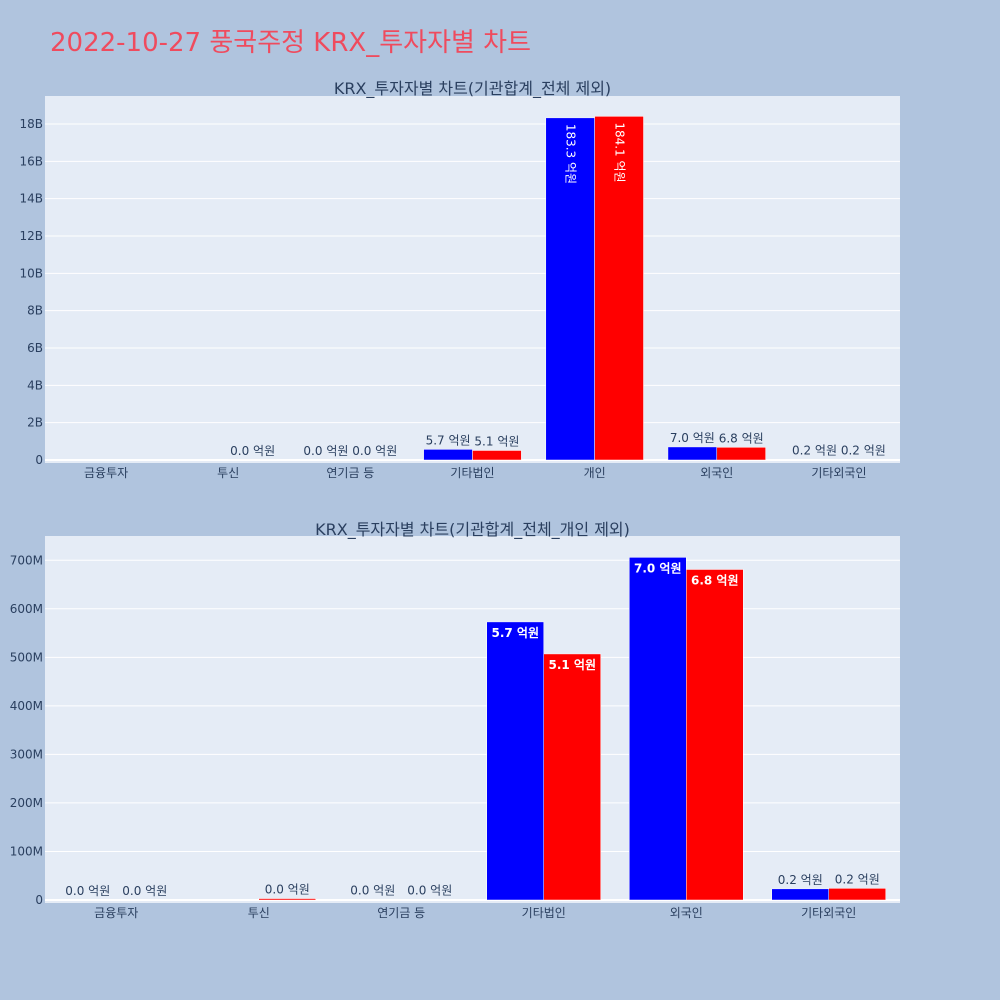 The width and height of the screenshot is (1000, 1000). What do you see at coordinates (106, 473) in the screenshot?
I see `chart-1-x-tick-label: 금융투자` at bounding box center [106, 473].